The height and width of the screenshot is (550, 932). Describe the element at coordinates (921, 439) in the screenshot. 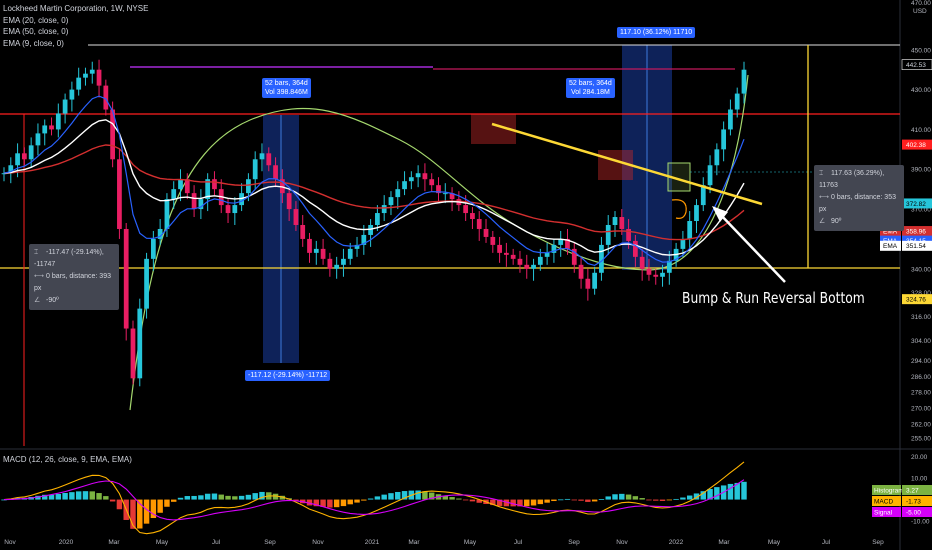

I see `price-tick-label: 255.00` at that location.